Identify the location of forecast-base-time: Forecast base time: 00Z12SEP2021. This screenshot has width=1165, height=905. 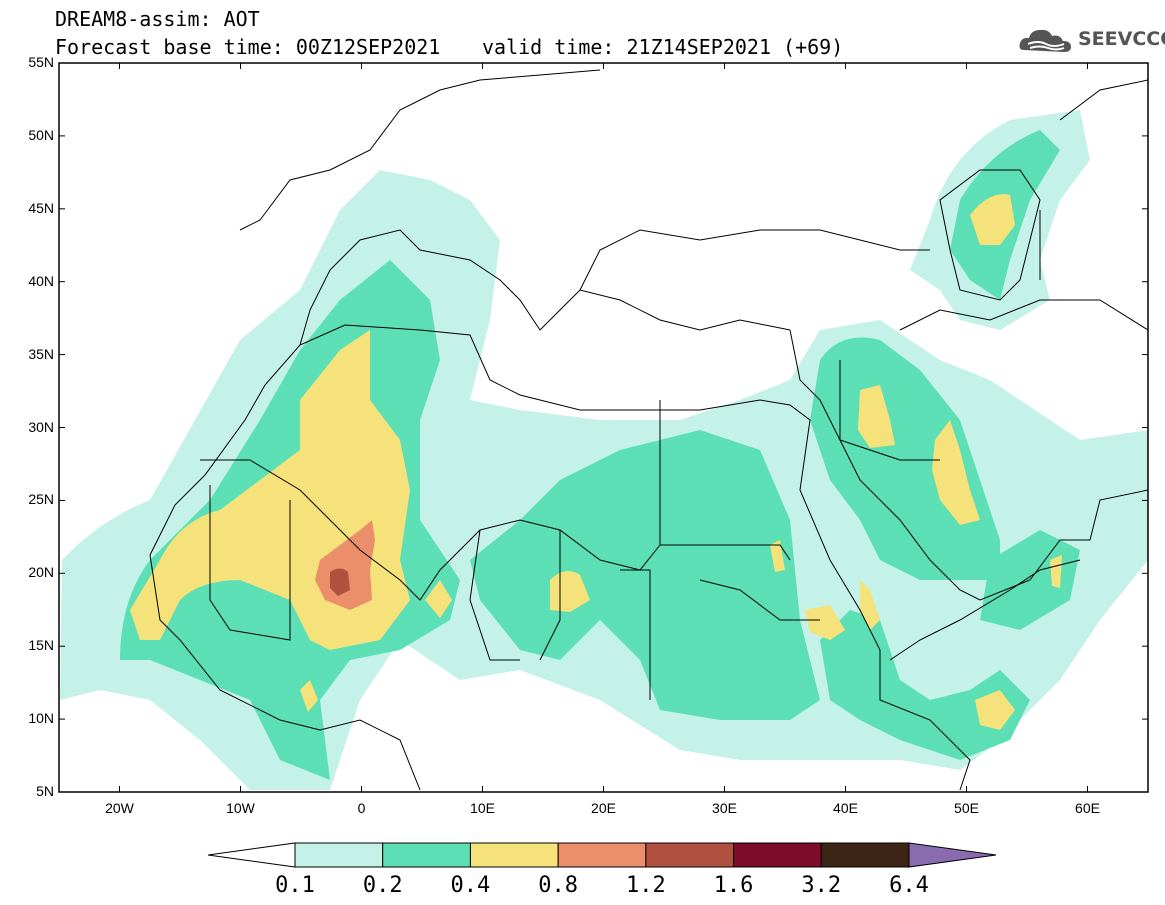
(248, 47).